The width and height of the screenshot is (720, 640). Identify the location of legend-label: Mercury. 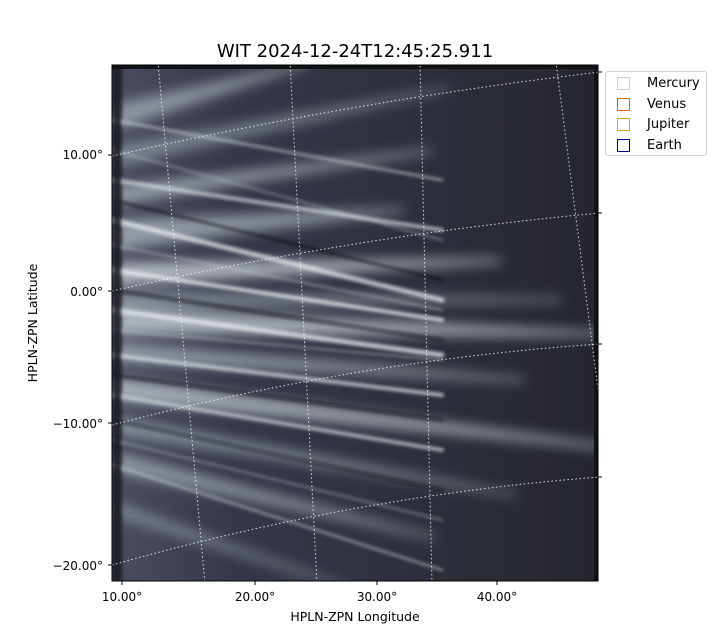
(673, 83).